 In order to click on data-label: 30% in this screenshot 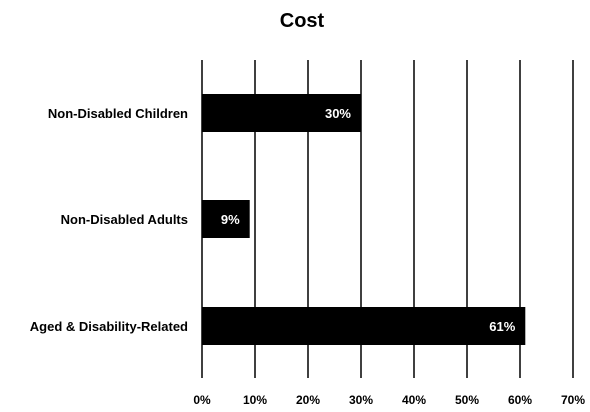, I will do `click(338, 113)`.